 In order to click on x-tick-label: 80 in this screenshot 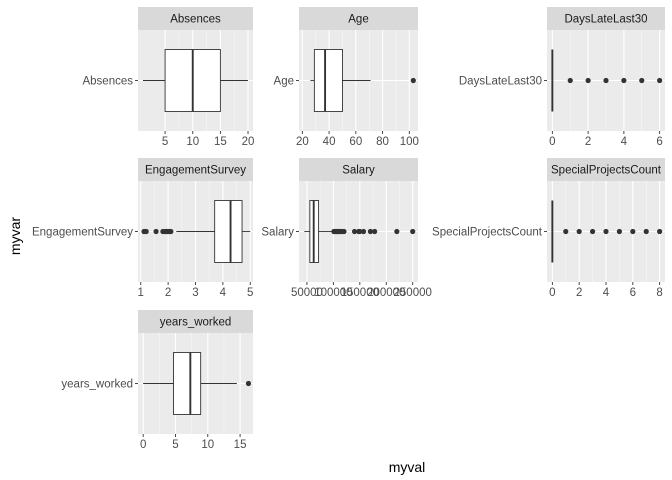, I will do `click(382, 142)`.